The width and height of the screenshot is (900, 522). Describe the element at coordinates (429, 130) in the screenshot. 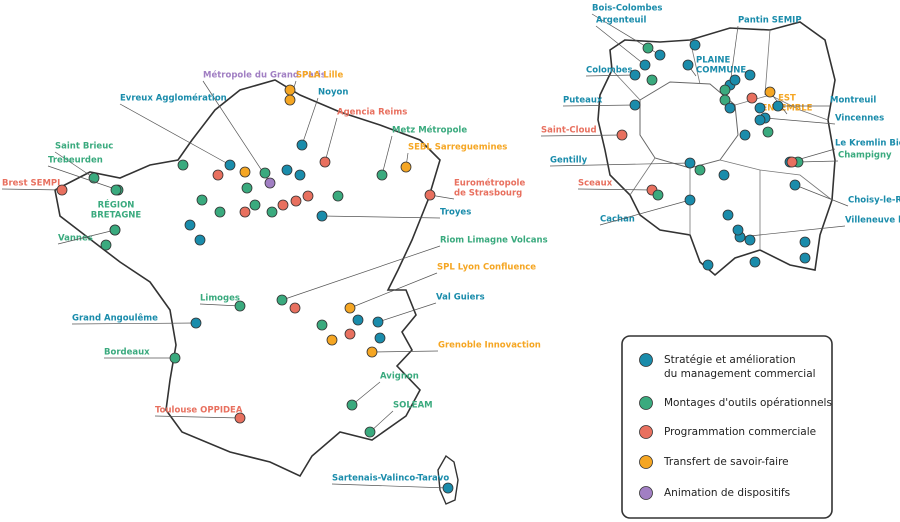

I see `place-label: Metz Métropole` at that location.